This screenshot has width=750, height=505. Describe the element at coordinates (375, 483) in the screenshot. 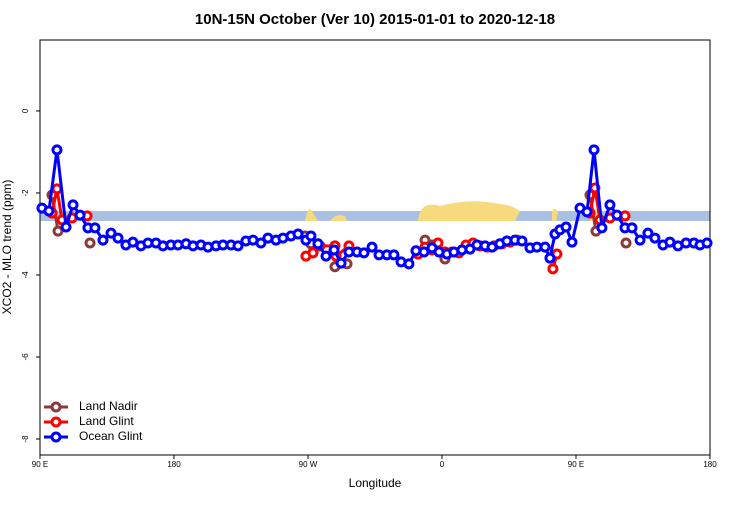

I see `x-axis-label: Longitude` at that location.